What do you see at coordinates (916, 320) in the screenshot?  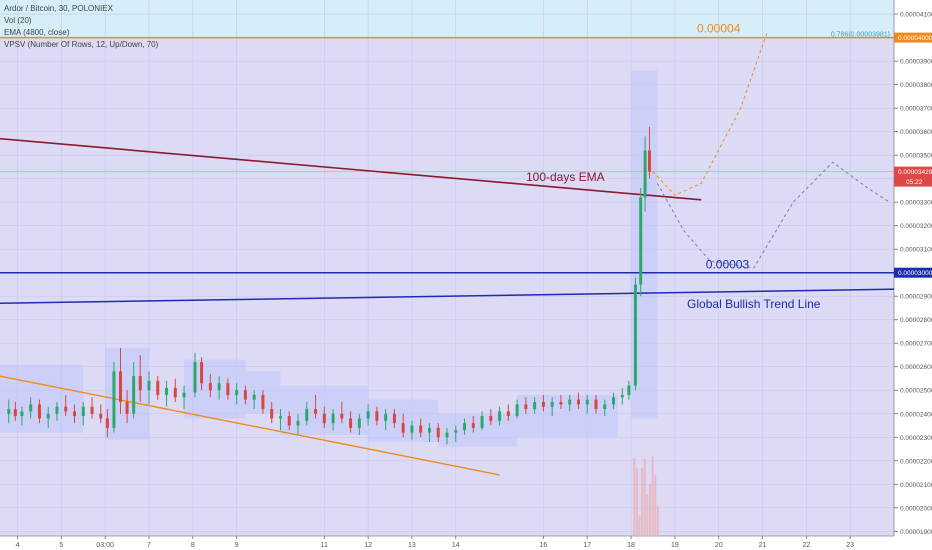 I see `price-tick-label: 0.00002800` at bounding box center [916, 320].